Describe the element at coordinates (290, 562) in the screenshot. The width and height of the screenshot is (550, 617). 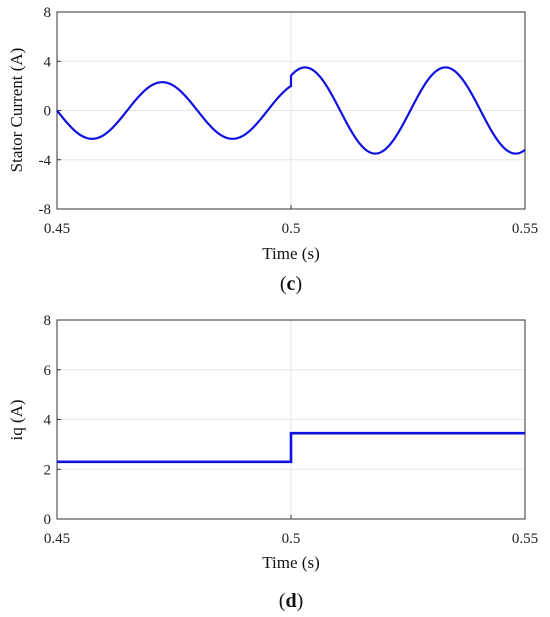
I see `x-axis-label-d: Time (s)` at that location.